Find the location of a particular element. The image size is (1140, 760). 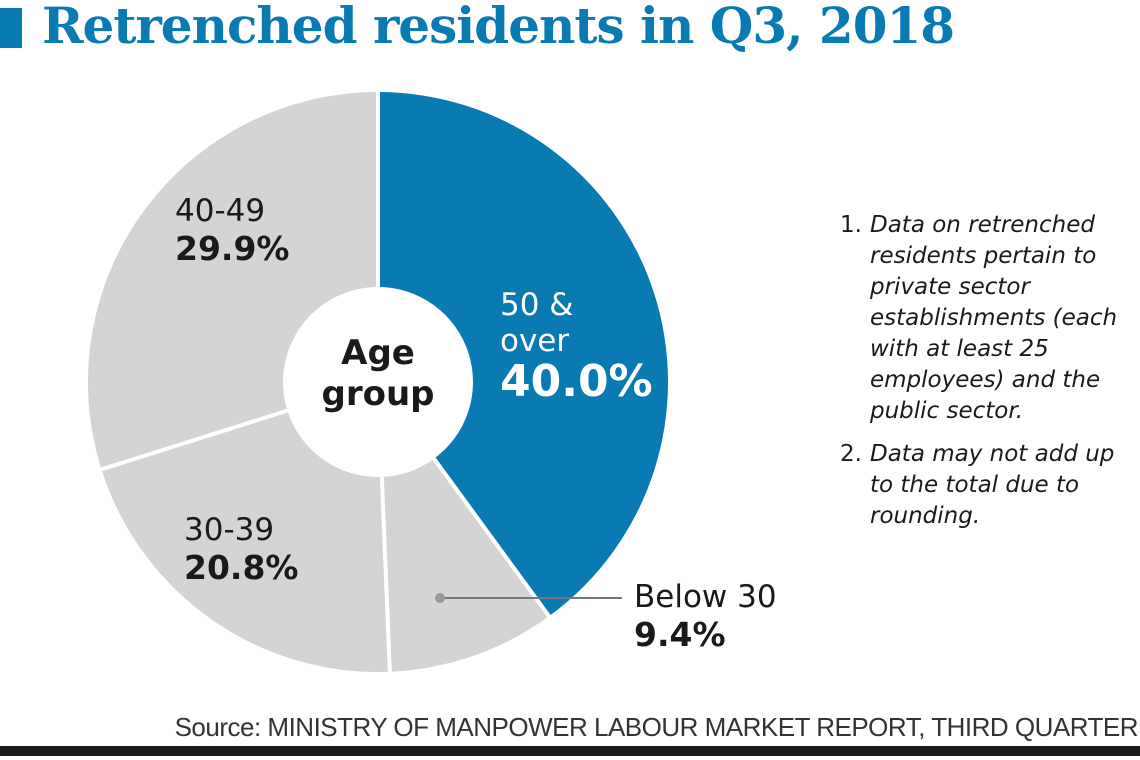

slice-value-30-39: 20.8% is located at coordinates (241, 567).